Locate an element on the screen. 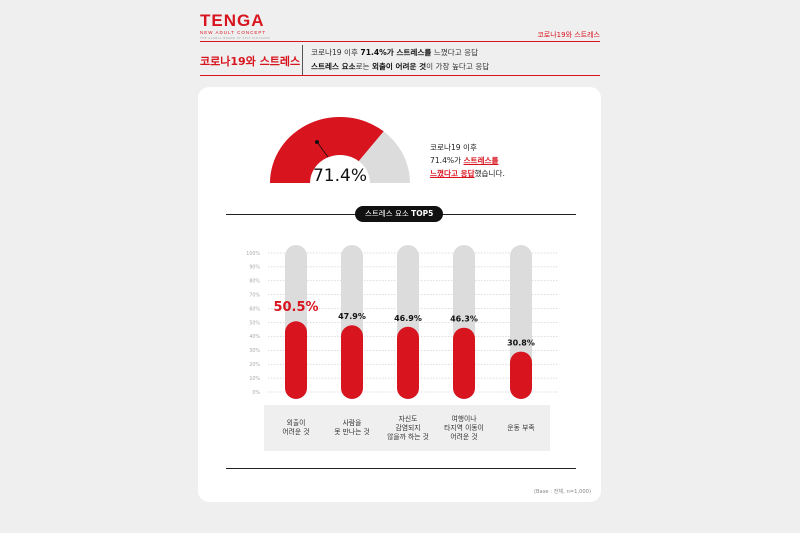 Image resolution: width=800 pixels, height=533 pixels. summary-line-1: 코로나19 이후 71.4%가 스트레스를 느꼈다고 응답 is located at coordinates (395, 52).